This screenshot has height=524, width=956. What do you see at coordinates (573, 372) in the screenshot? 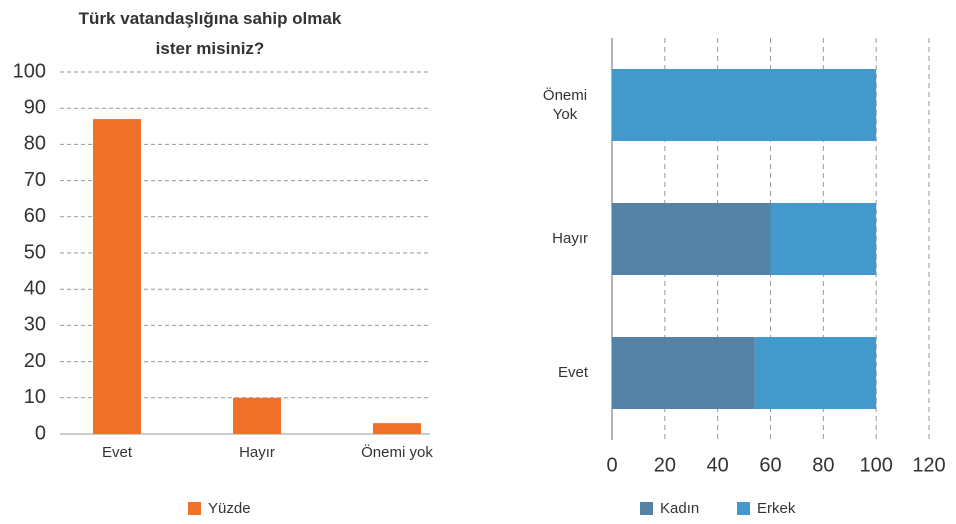
I see `y-tick-label: Evet` at bounding box center [573, 372].